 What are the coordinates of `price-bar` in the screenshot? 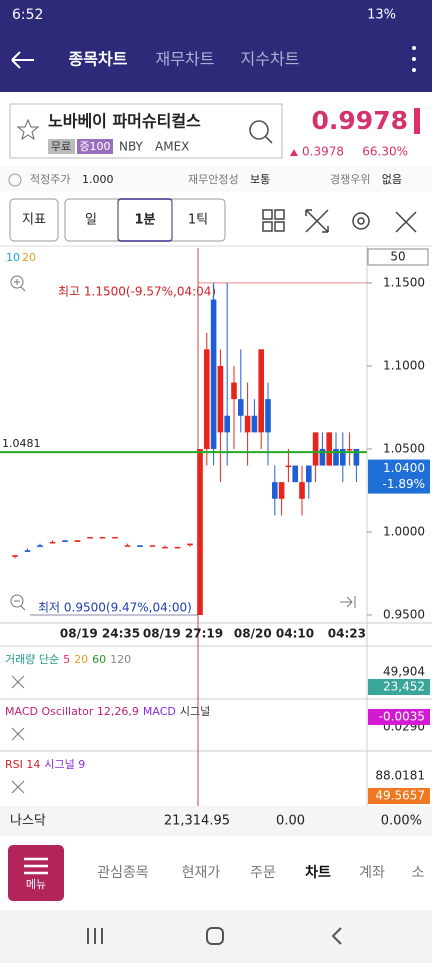 It's located at (417, 121).